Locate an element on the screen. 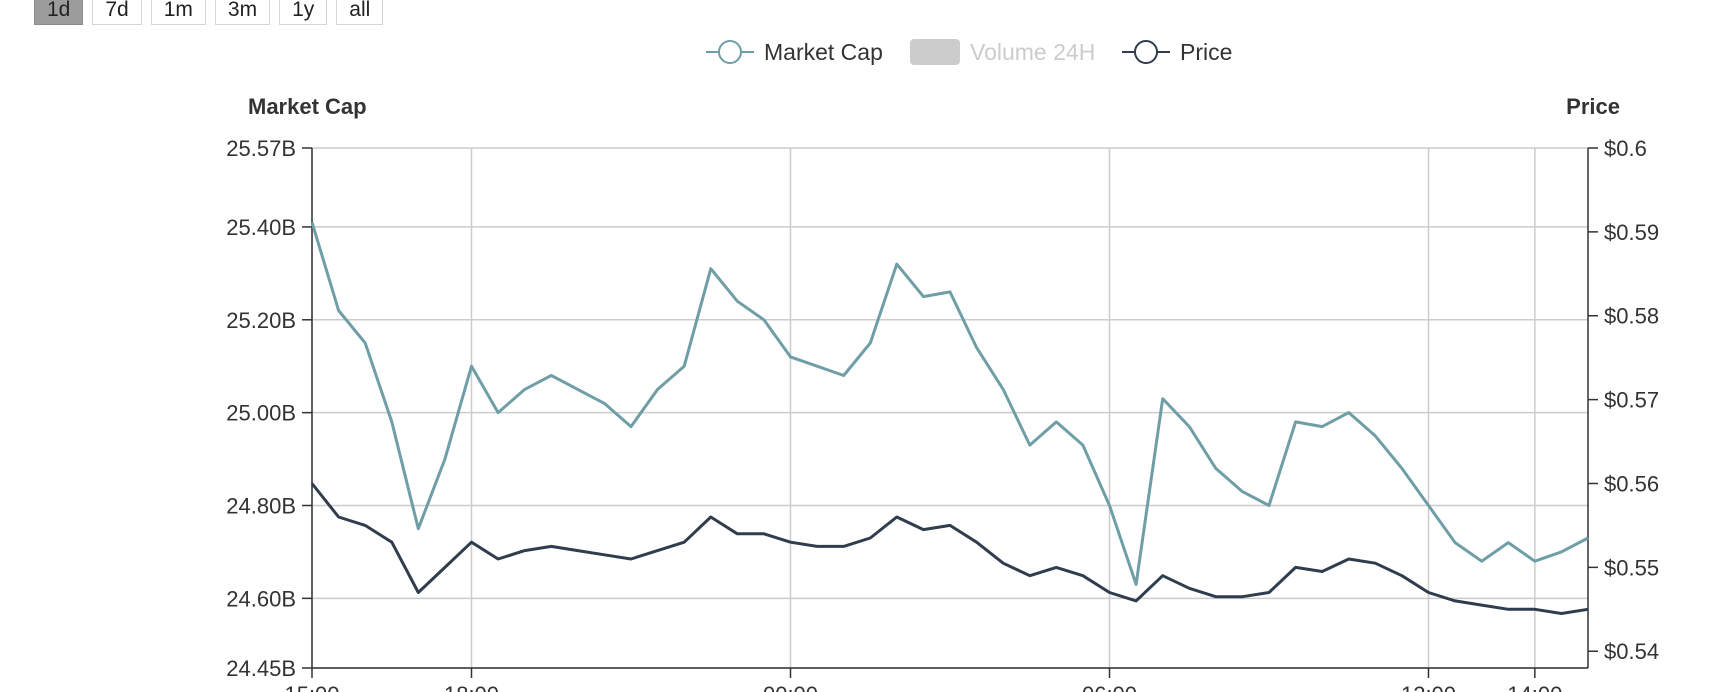  range-button-3m: 3m is located at coordinates (242, 12).